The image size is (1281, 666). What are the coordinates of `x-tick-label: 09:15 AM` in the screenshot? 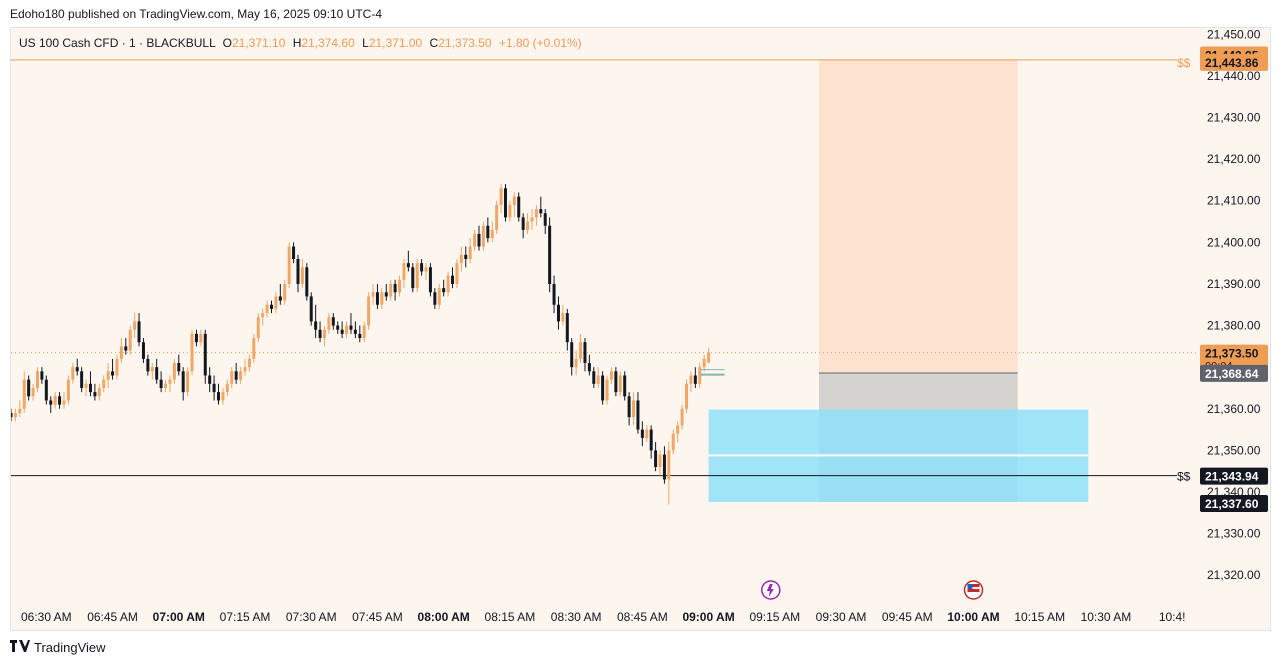 It's located at (774, 617).